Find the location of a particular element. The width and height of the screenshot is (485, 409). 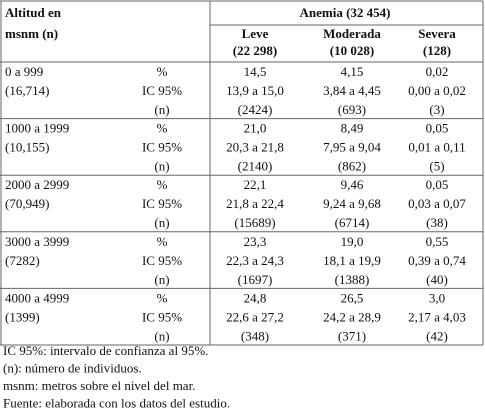

cell: (2424) is located at coordinates (255, 109).